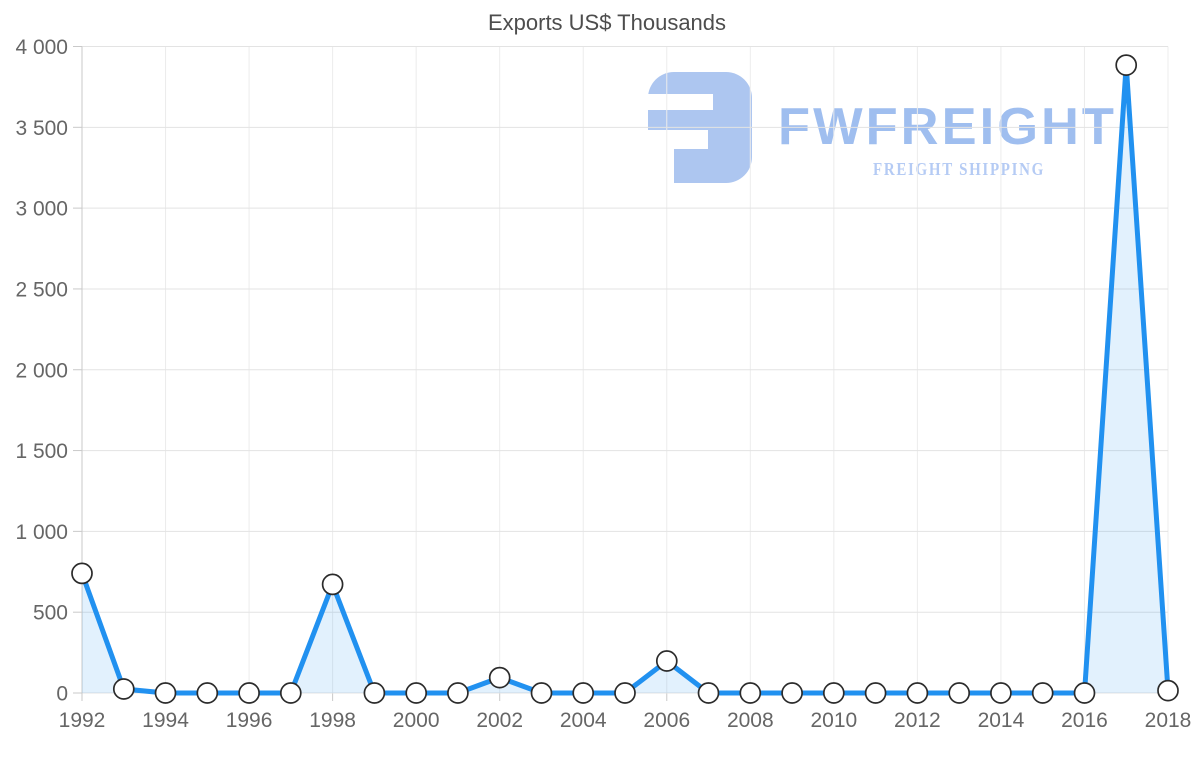  Describe the element at coordinates (165, 693) in the screenshot. I see `data-point-1994` at that location.